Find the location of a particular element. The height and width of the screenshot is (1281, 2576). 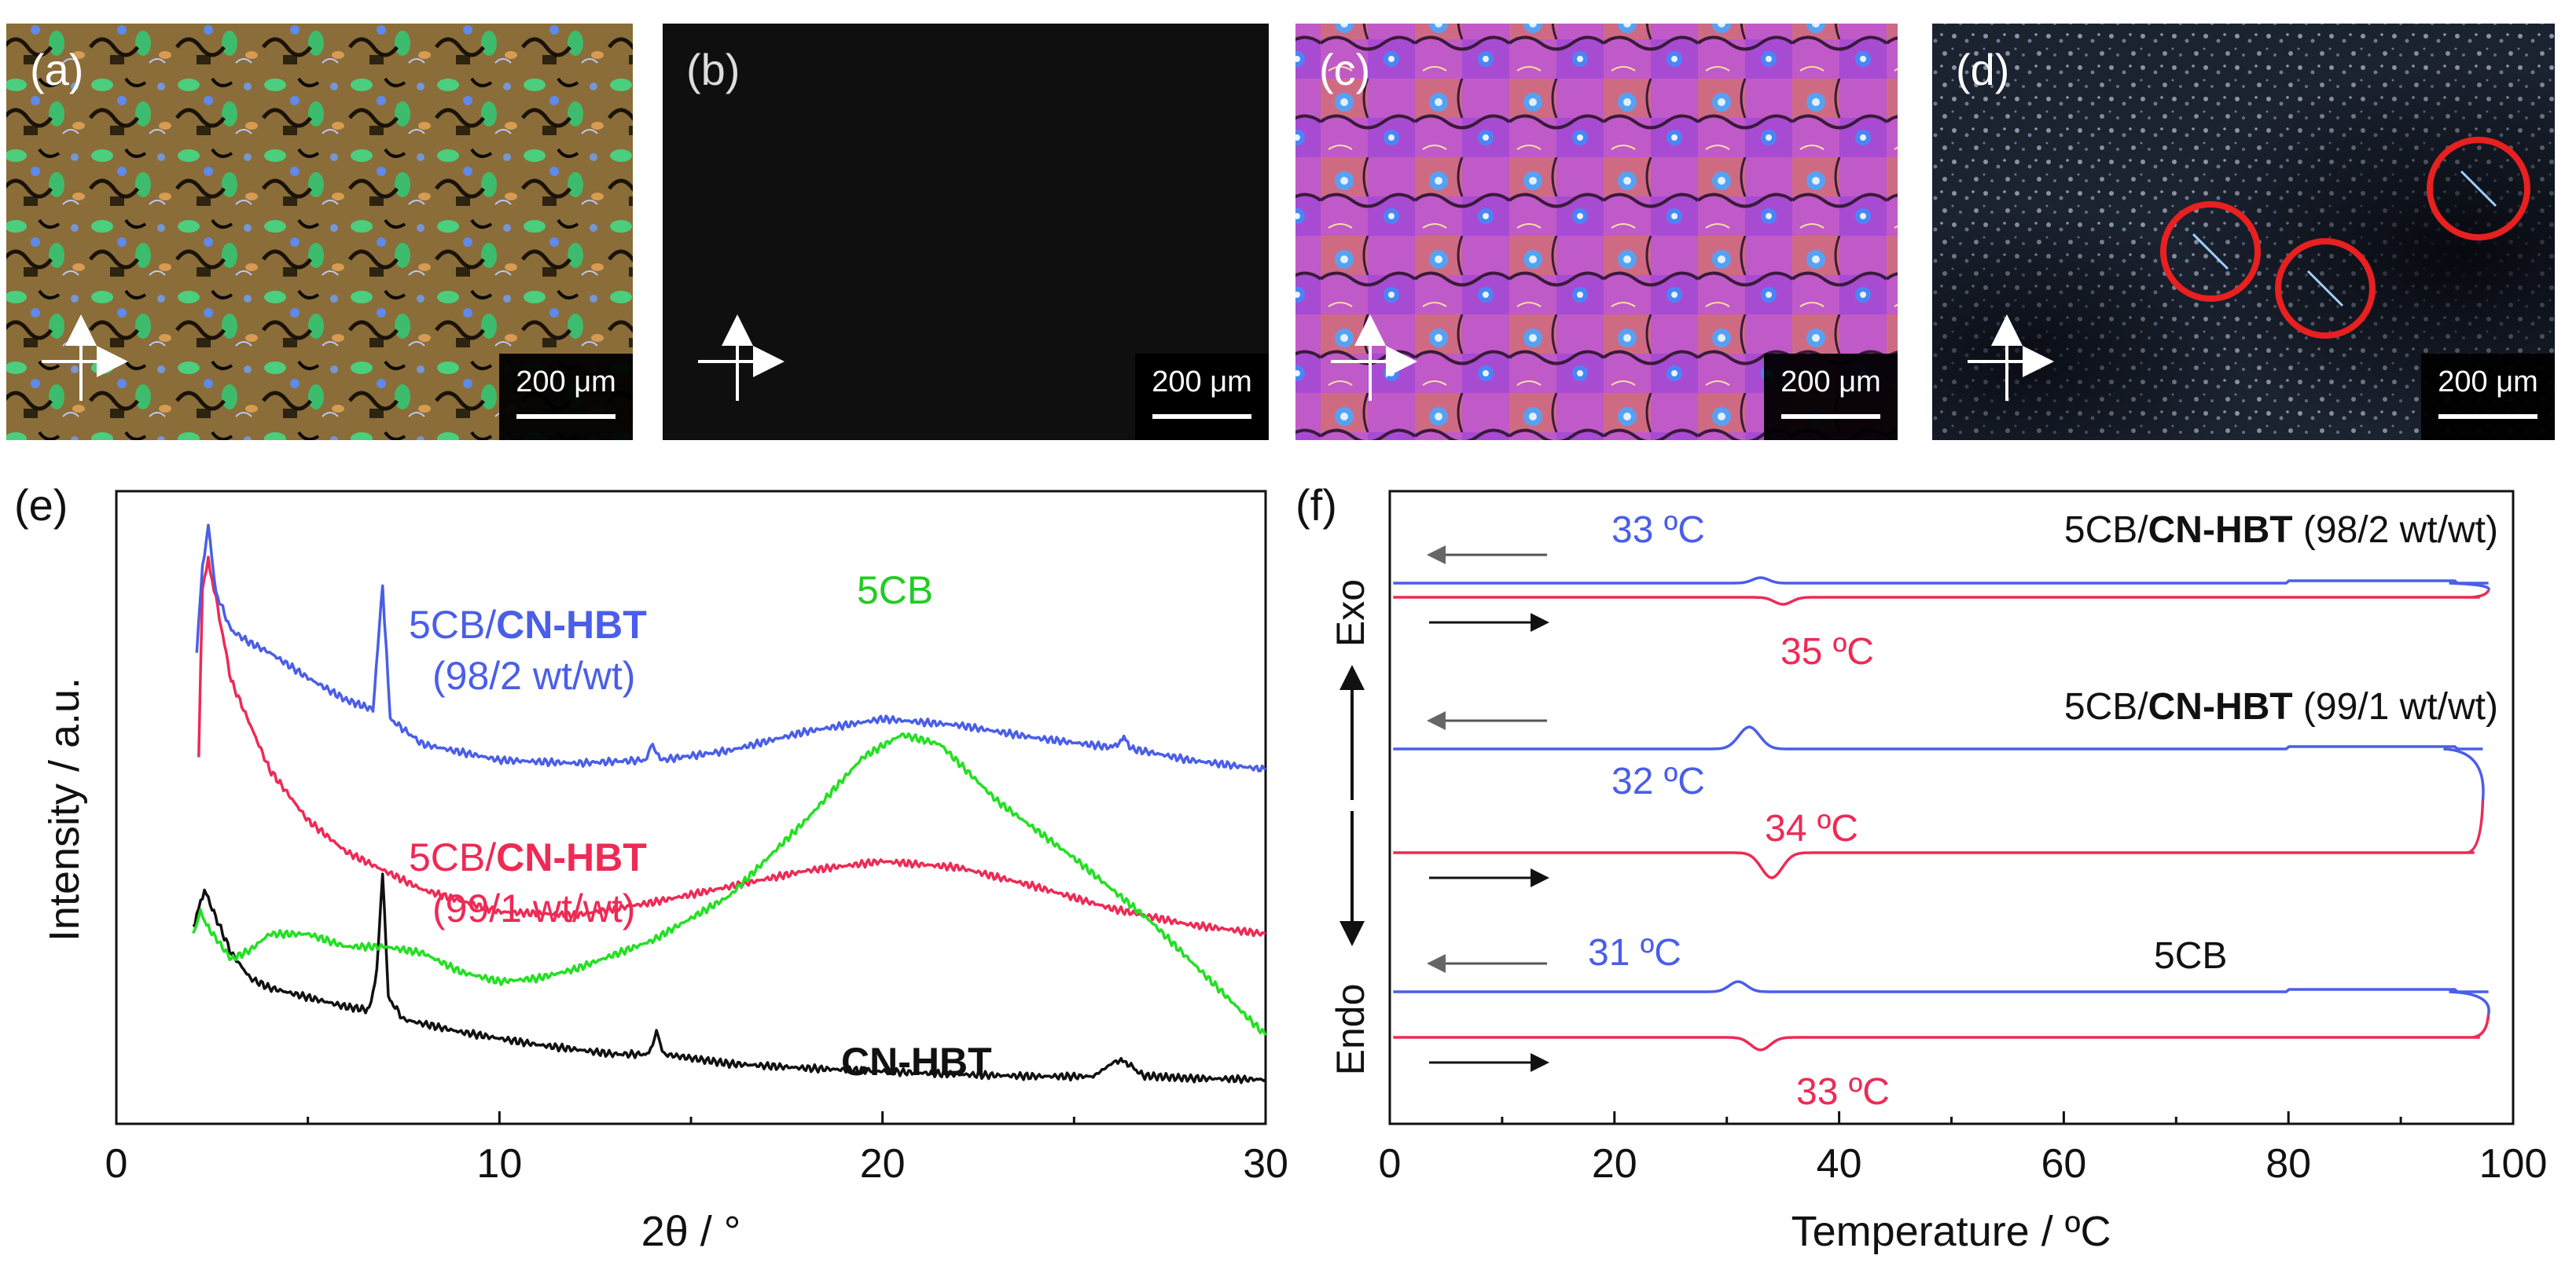

dsc-sample-label-plain: 5CB is located at coordinates (2190, 956).